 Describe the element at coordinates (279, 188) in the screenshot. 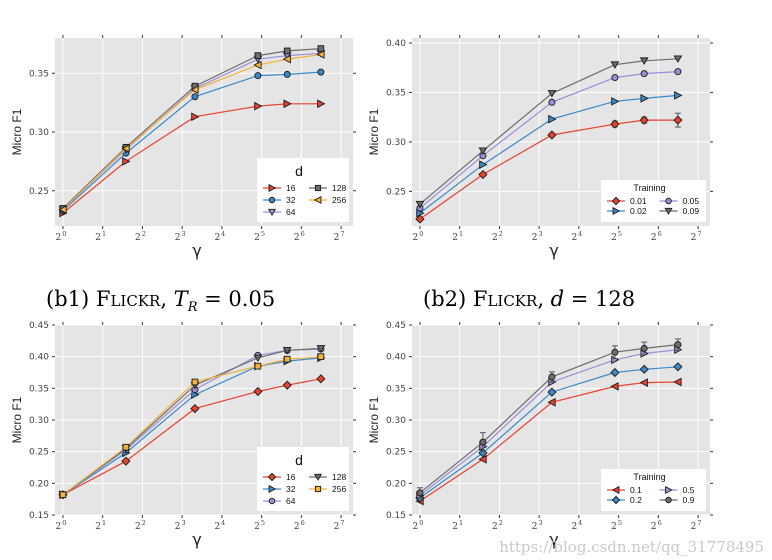

I see `legend-entry-16: 16` at that location.